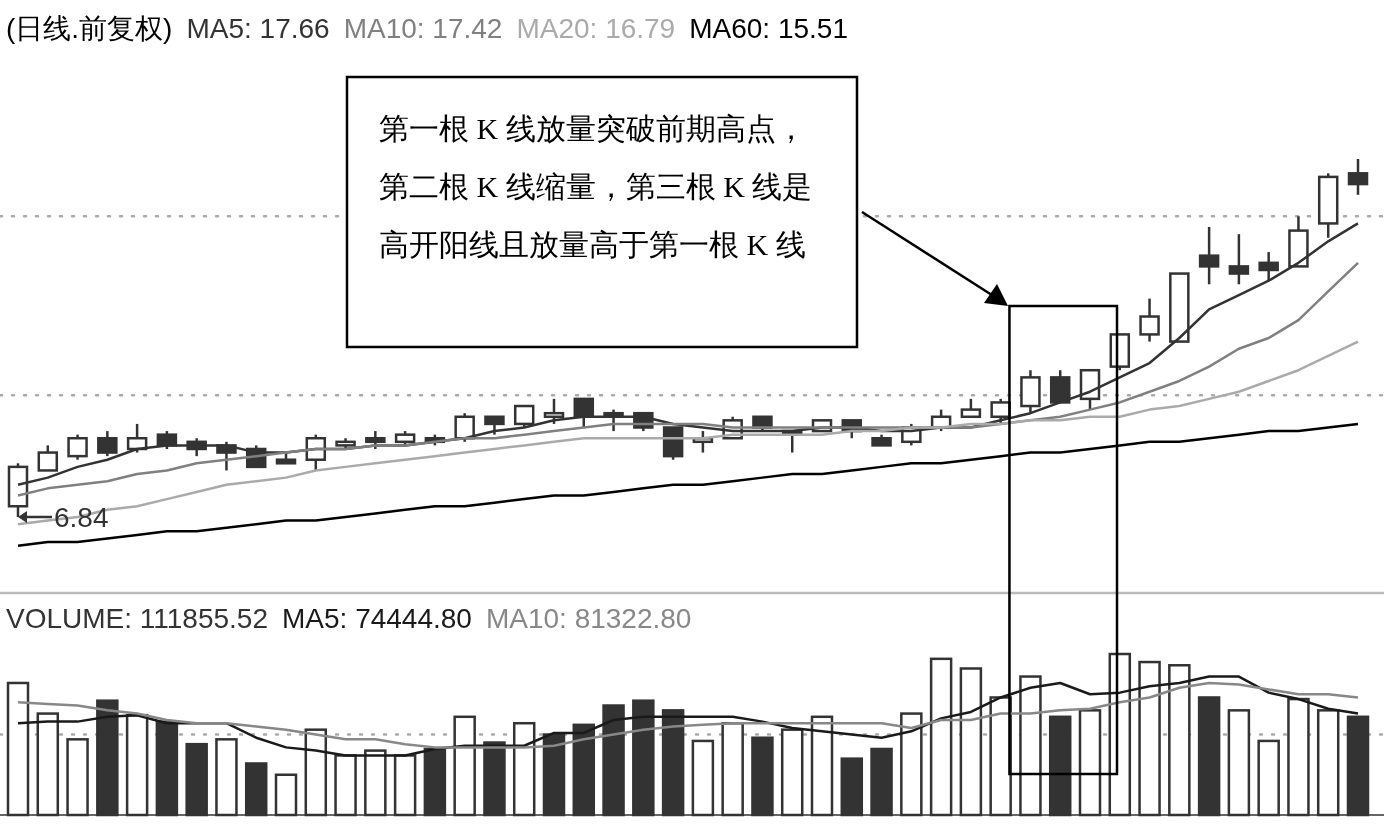  Describe the element at coordinates (377, 618) in the screenshot. I see `text: MA5: 74444.80` at that location.